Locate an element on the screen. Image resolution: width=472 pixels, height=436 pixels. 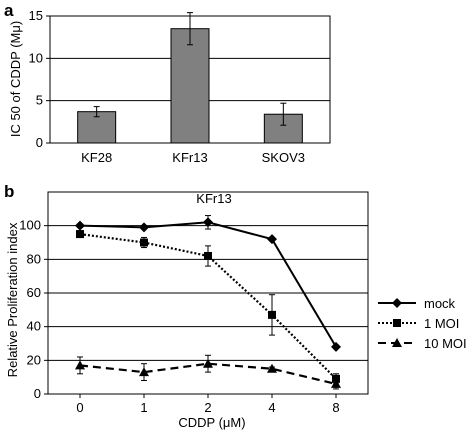
panel-a-y-axis-title: IC 50 of CDDP (Mμ) is located at coordinates (15, 79).